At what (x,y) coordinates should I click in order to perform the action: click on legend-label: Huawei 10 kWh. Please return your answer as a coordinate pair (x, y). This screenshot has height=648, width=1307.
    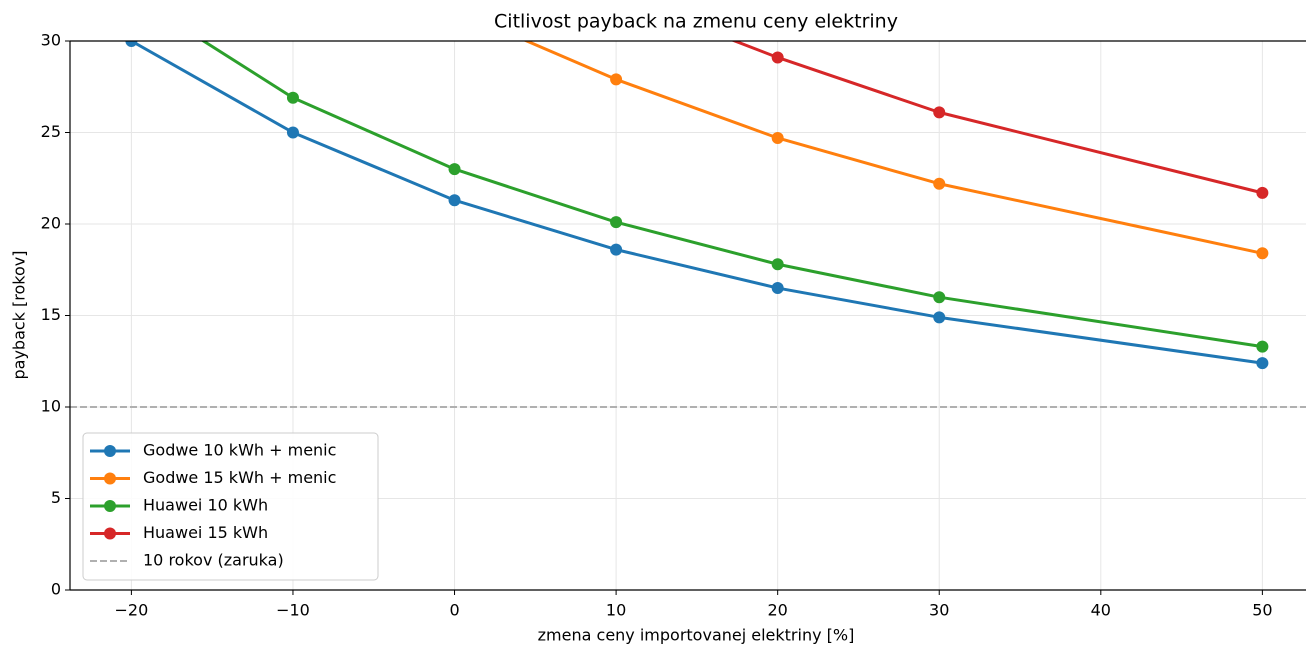
    Looking at the image, I should click on (205, 505).